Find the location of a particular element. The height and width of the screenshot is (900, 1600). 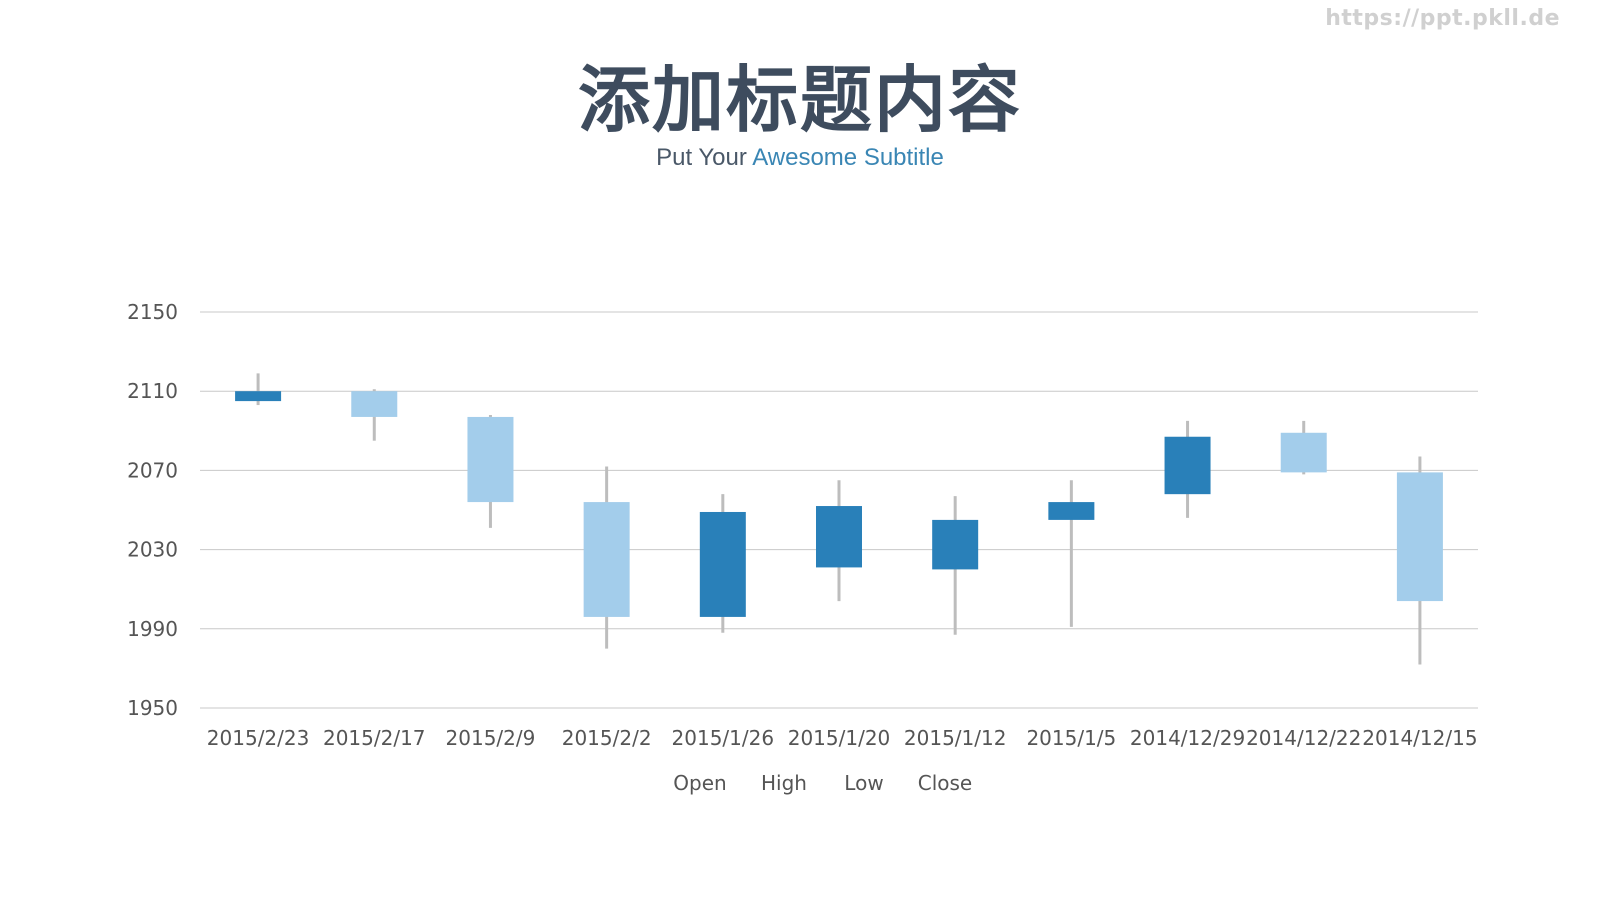

x-tick-label: 2015/2/23 is located at coordinates (258, 738).